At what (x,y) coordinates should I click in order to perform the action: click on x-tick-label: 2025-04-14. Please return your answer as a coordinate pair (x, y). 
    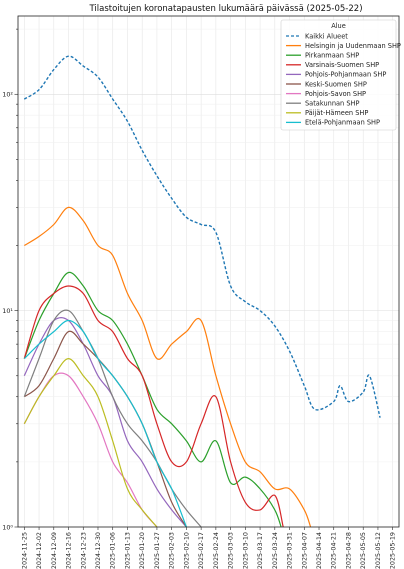
    Looking at the image, I should click on (319, 550).